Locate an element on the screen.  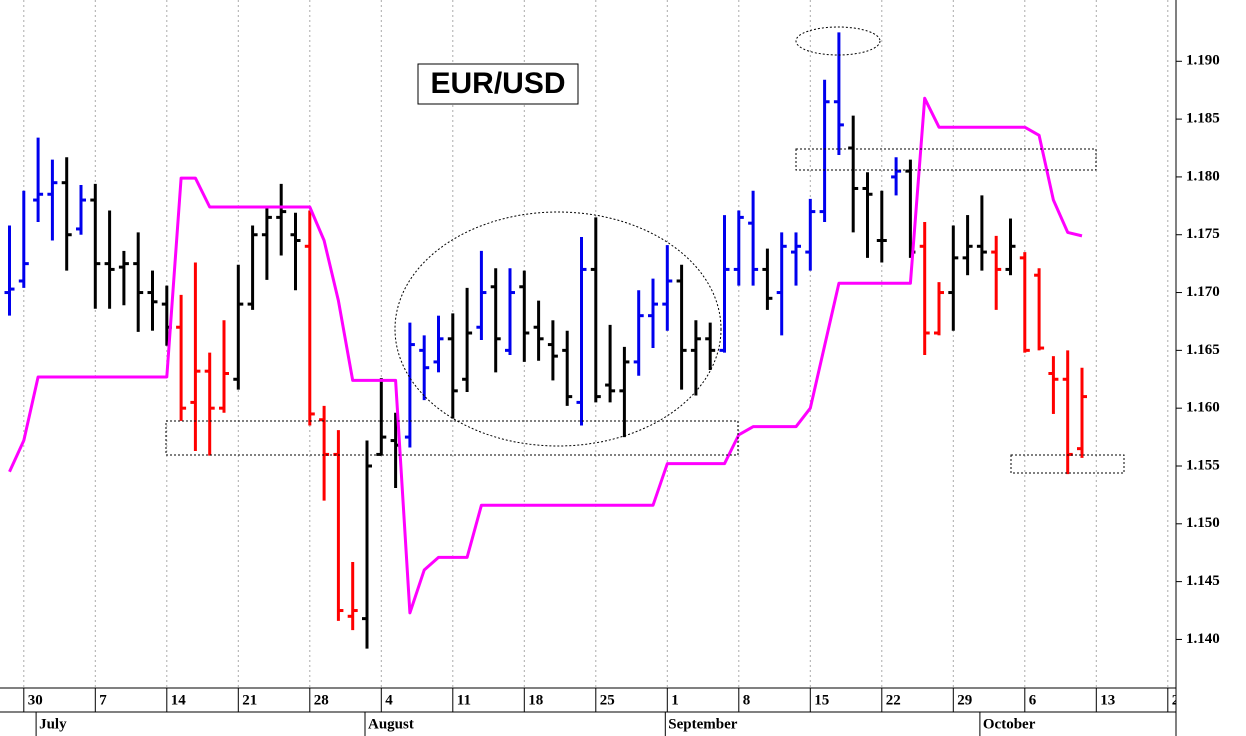
y-tick-label: 1.155 is located at coordinates (1203, 465).